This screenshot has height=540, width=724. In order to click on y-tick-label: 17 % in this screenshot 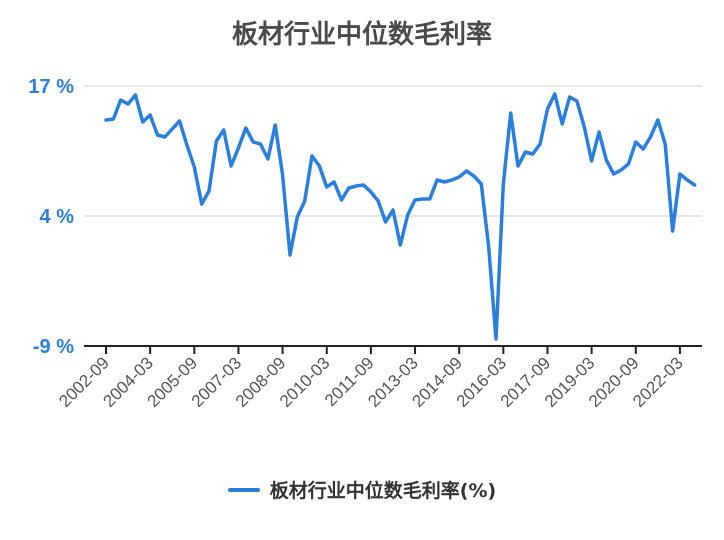, I will do `click(51, 87)`.